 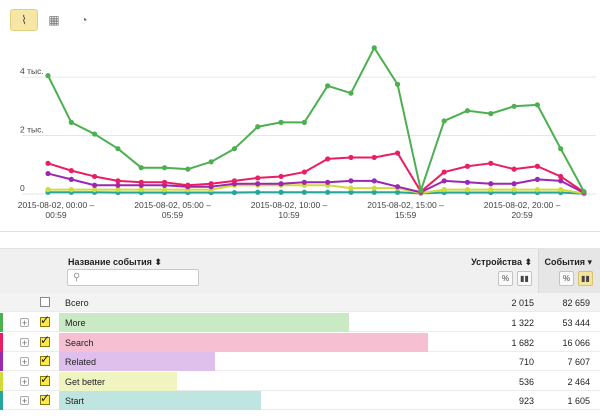 I want to click on table-row: + Related 710 7 607, so click(x=300, y=361).